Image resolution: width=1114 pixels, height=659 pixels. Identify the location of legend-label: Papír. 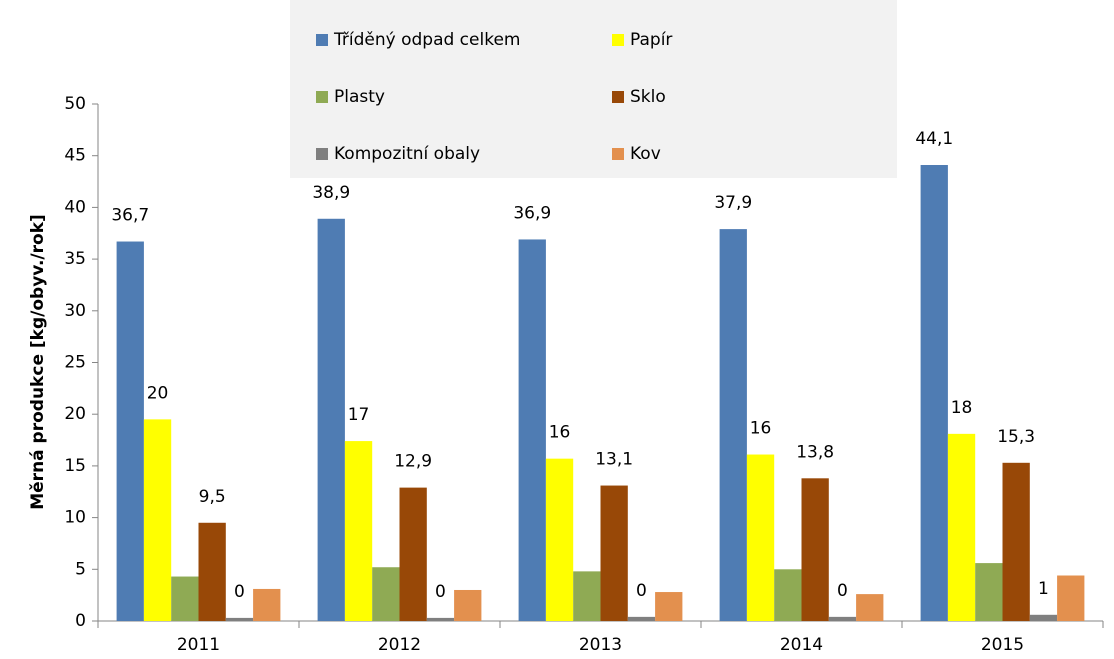
(651, 40).